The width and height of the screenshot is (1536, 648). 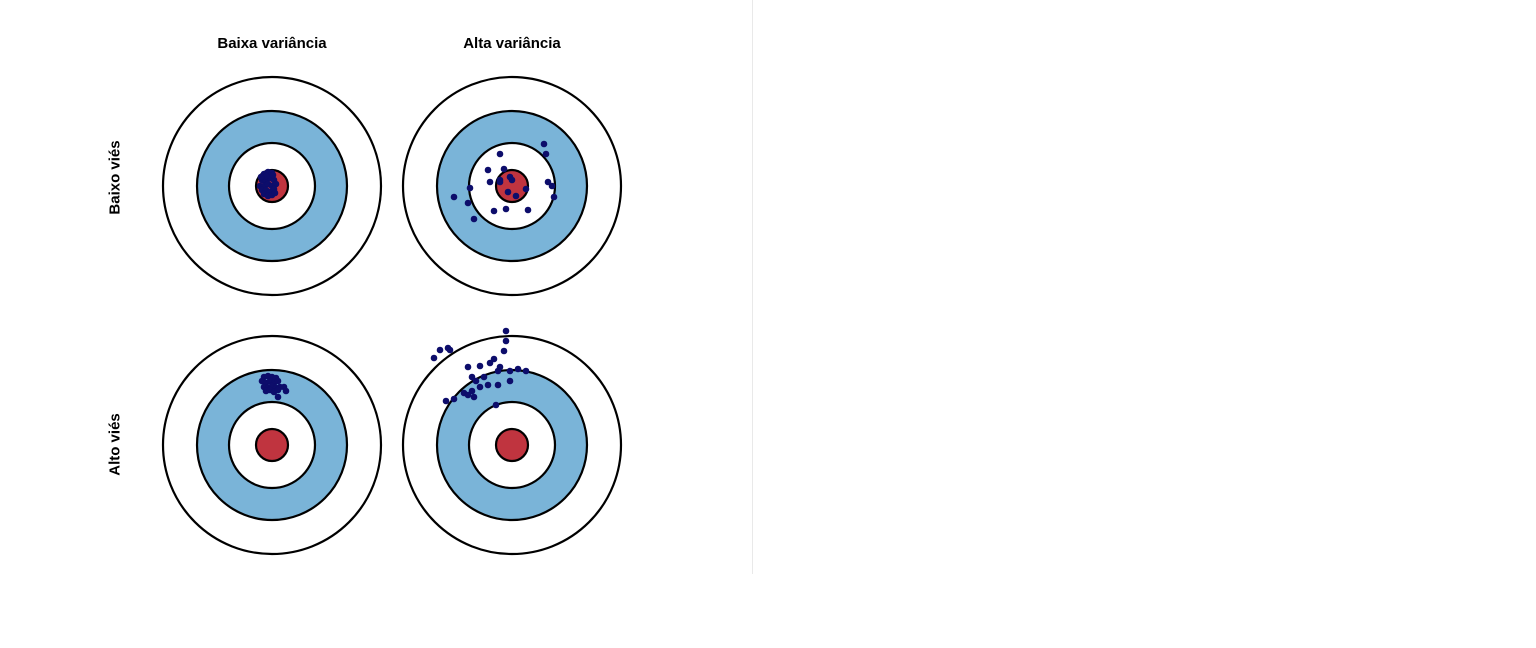 I want to click on column-label-low-variance: Baixa variância, so click(x=272, y=43).